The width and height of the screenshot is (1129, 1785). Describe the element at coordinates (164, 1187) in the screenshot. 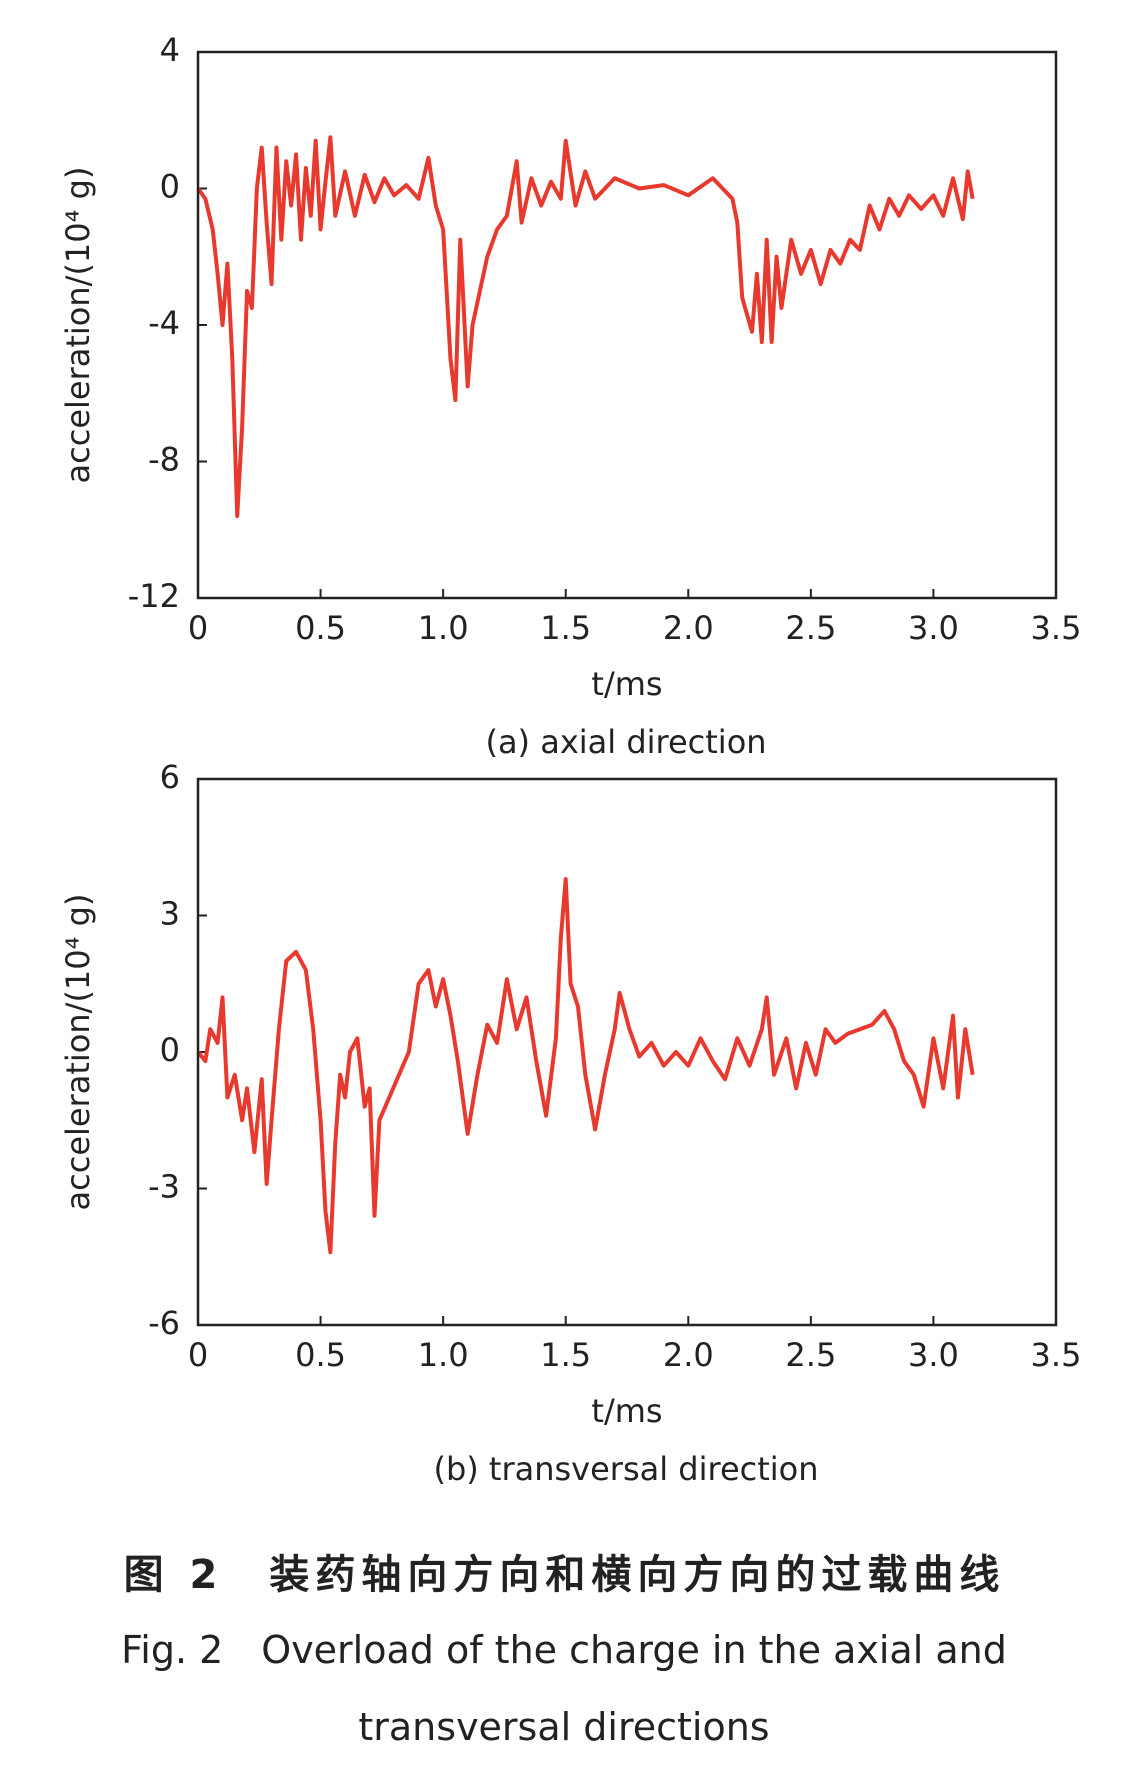

I see `y-tick-label: -3` at that location.